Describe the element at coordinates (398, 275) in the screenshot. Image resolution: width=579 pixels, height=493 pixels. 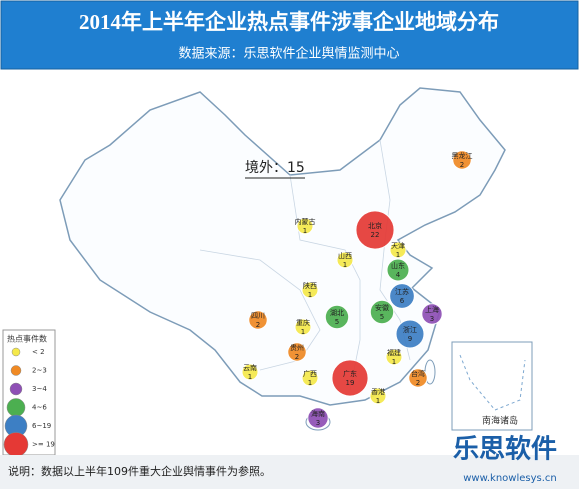
I see `region-value: 4` at that location.